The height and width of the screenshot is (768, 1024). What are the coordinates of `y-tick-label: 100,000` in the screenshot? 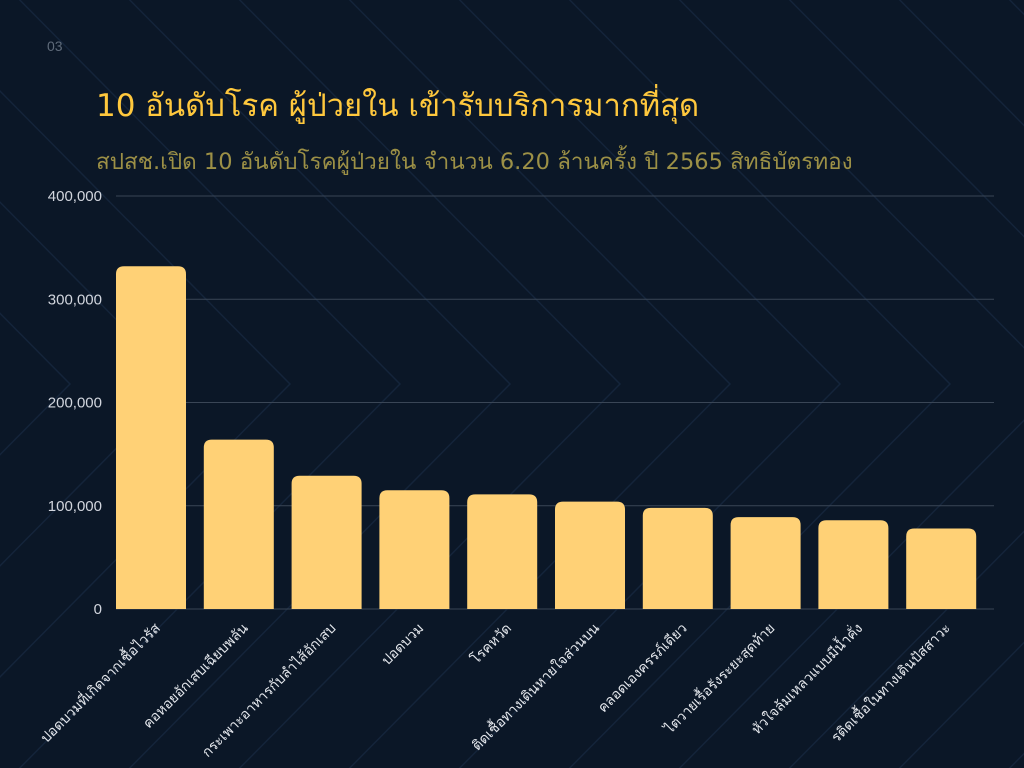 It's located at (75, 506).